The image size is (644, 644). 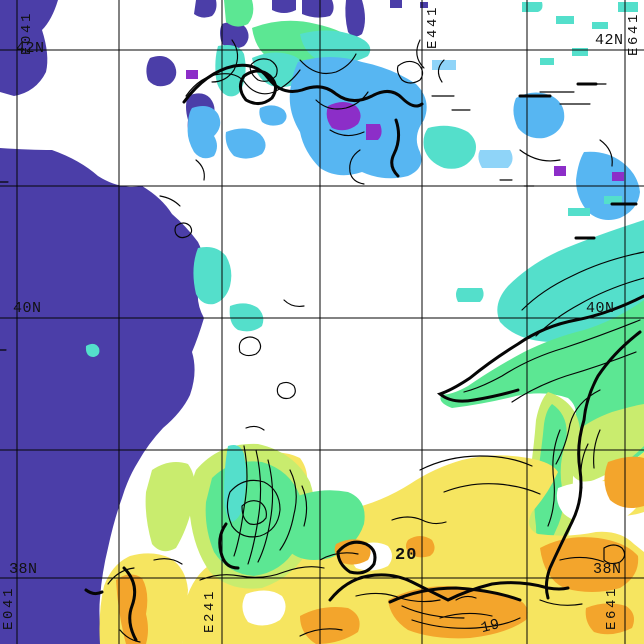 What do you see at coordinates (458, 612) in the screenshot?
I see `orange-blob-main` at bounding box center [458, 612].